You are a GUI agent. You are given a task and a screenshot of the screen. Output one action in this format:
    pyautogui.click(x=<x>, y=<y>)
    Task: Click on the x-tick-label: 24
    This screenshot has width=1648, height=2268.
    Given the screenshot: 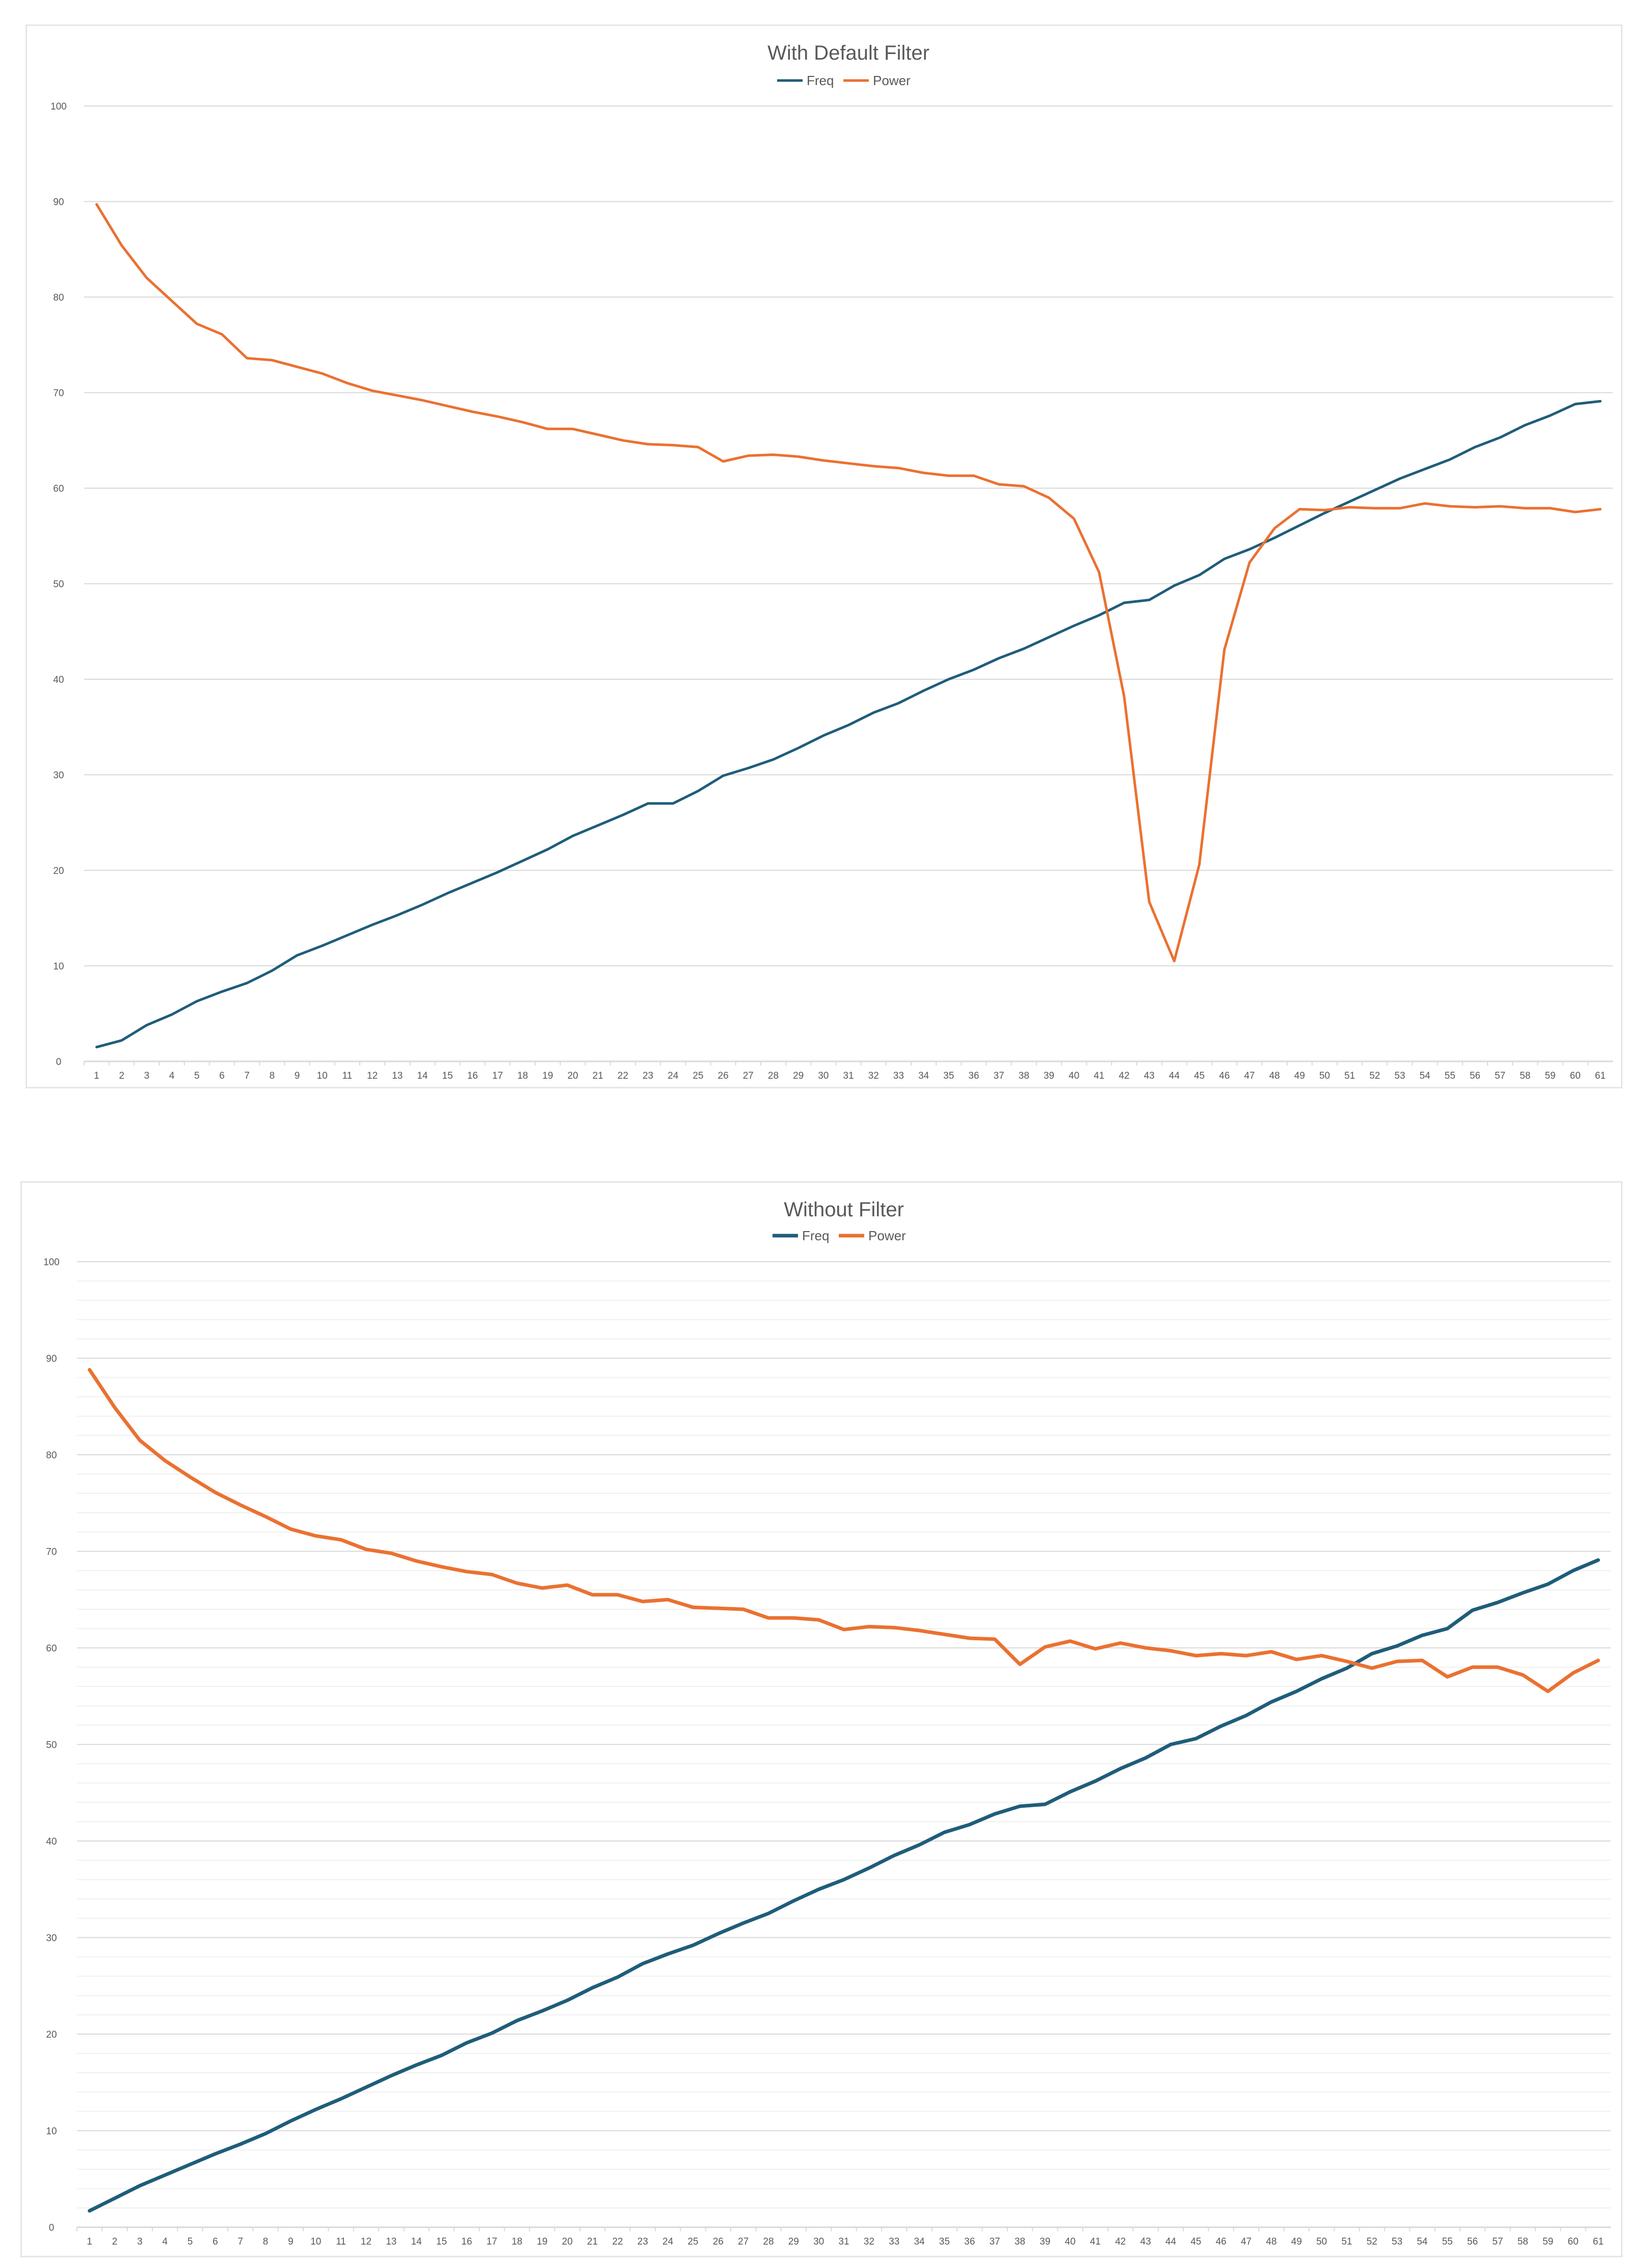 What is the action you would take?
    pyautogui.click(x=668, y=2241)
    